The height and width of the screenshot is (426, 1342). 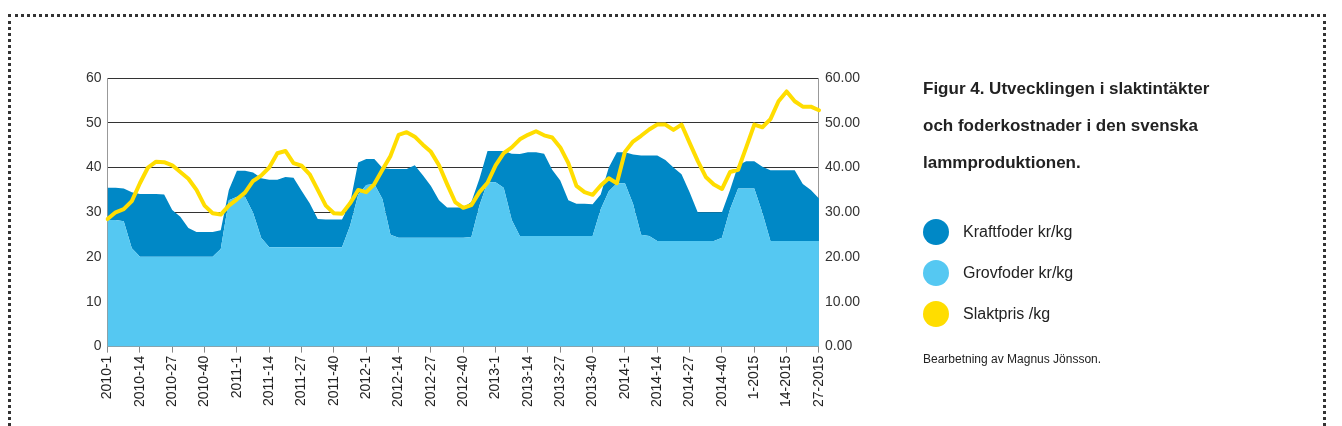 I want to click on y2-tick-label: 50.00, so click(x=842, y=121).